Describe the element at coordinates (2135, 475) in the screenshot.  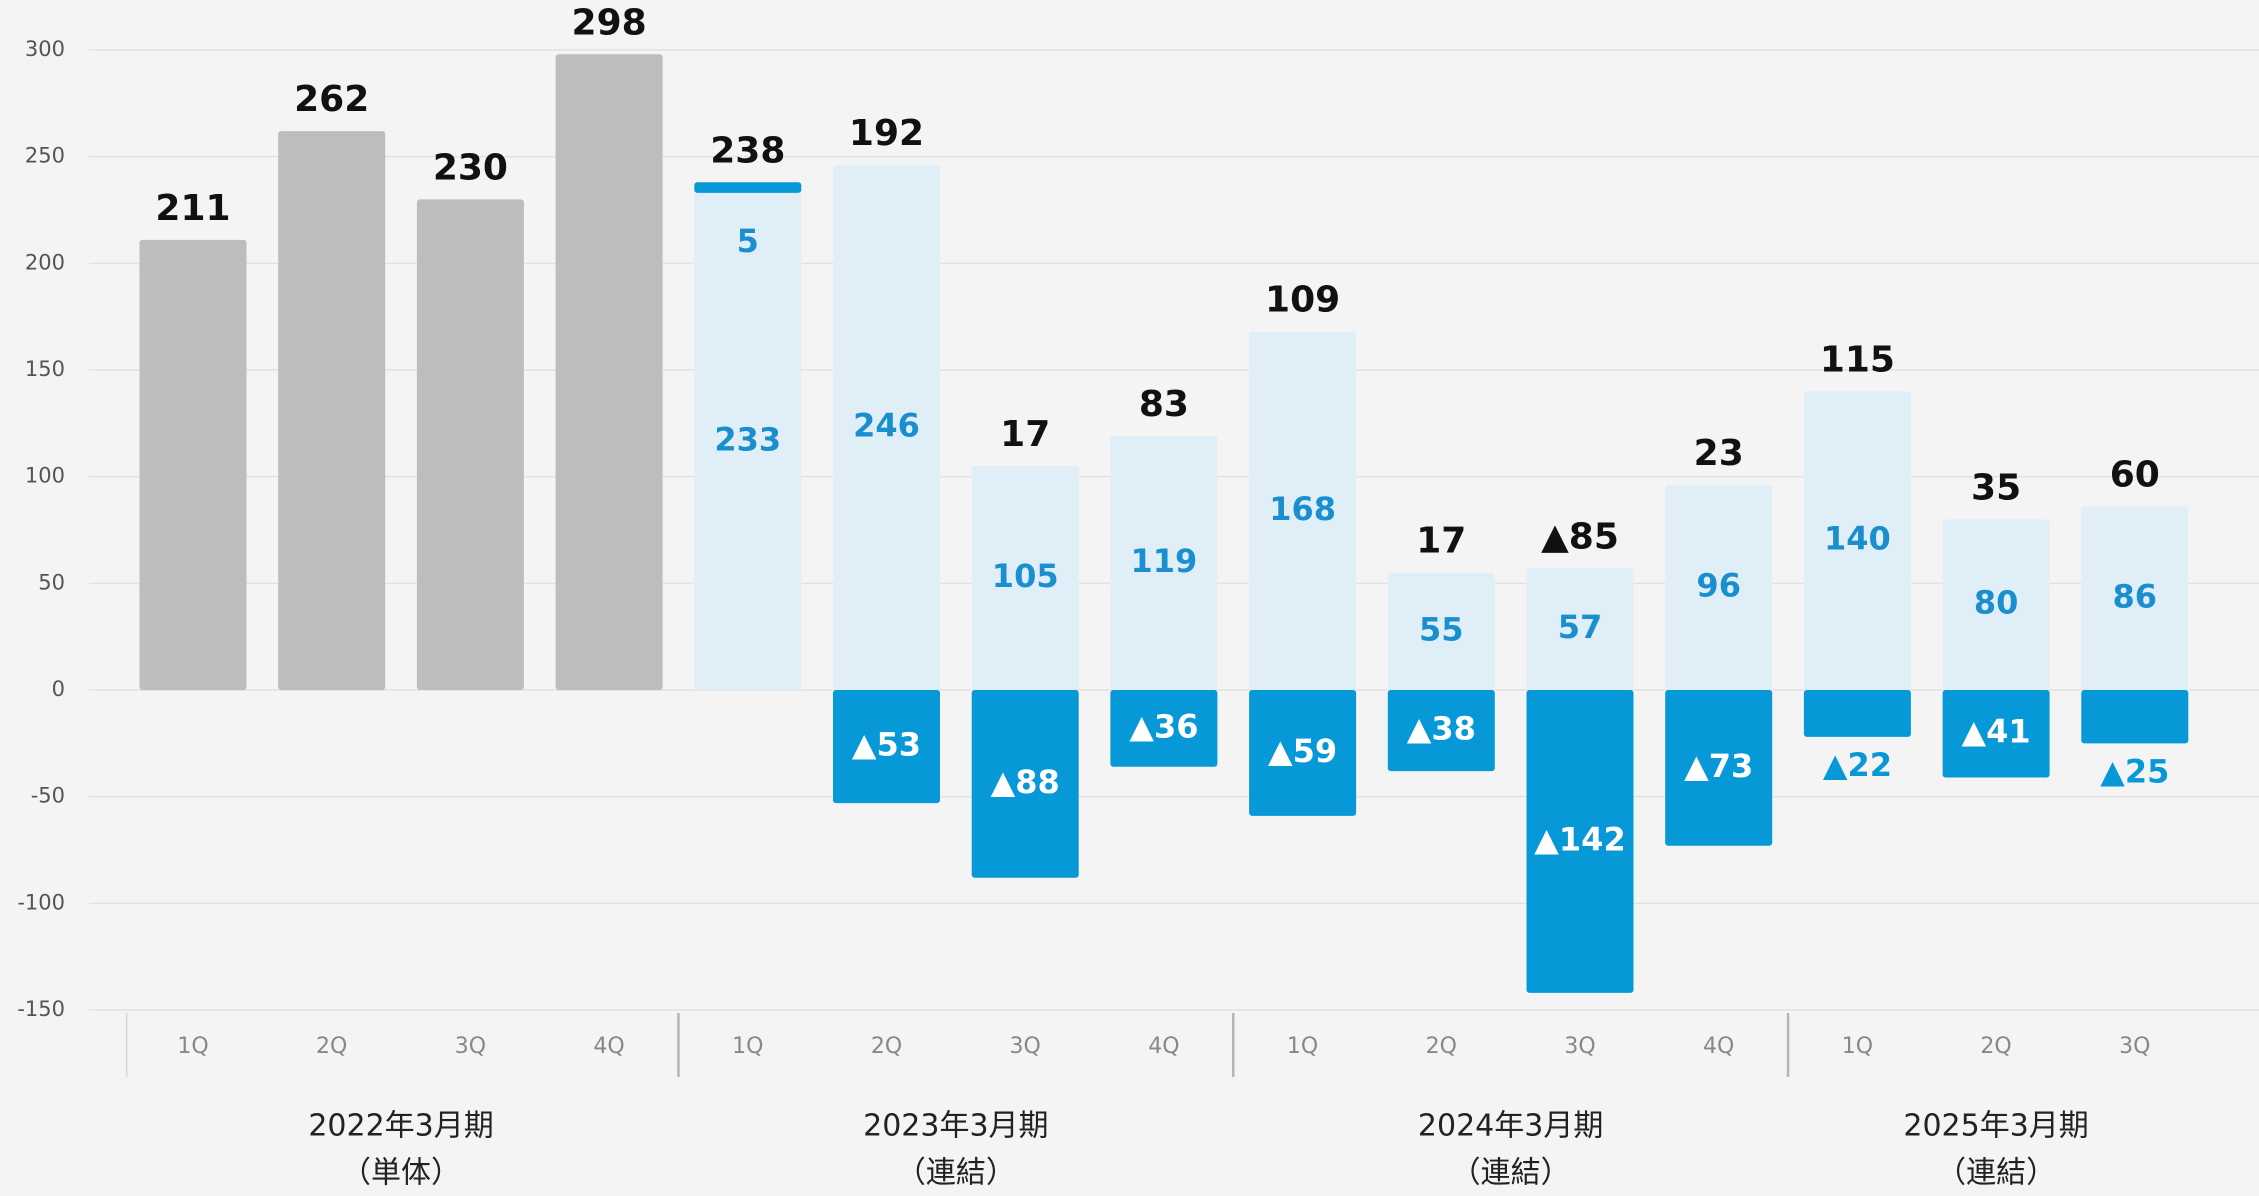
I see `total-label: 60` at that location.